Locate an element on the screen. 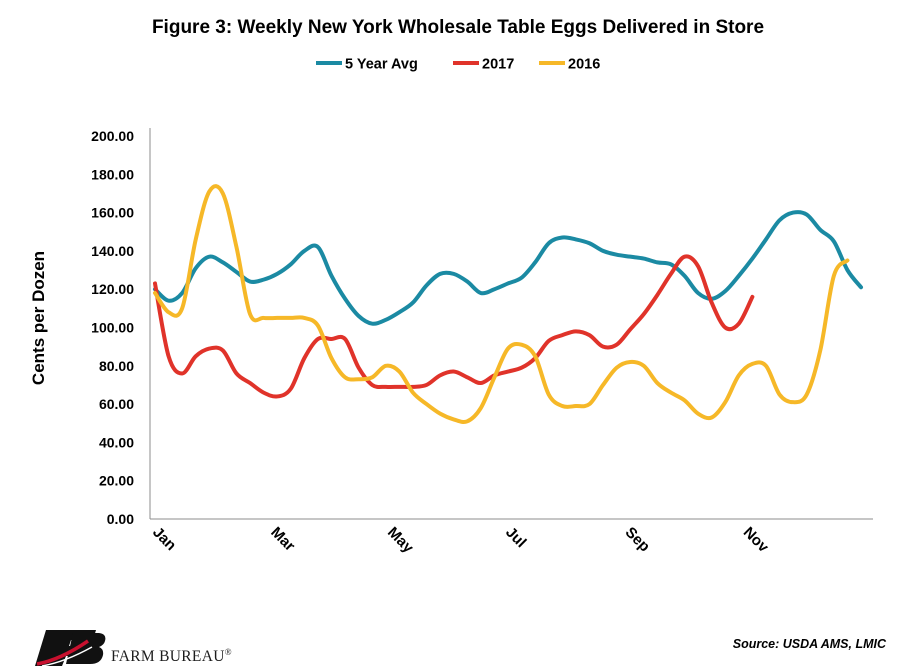  series-line-5-year-avg is located at coordinates (508, 268).